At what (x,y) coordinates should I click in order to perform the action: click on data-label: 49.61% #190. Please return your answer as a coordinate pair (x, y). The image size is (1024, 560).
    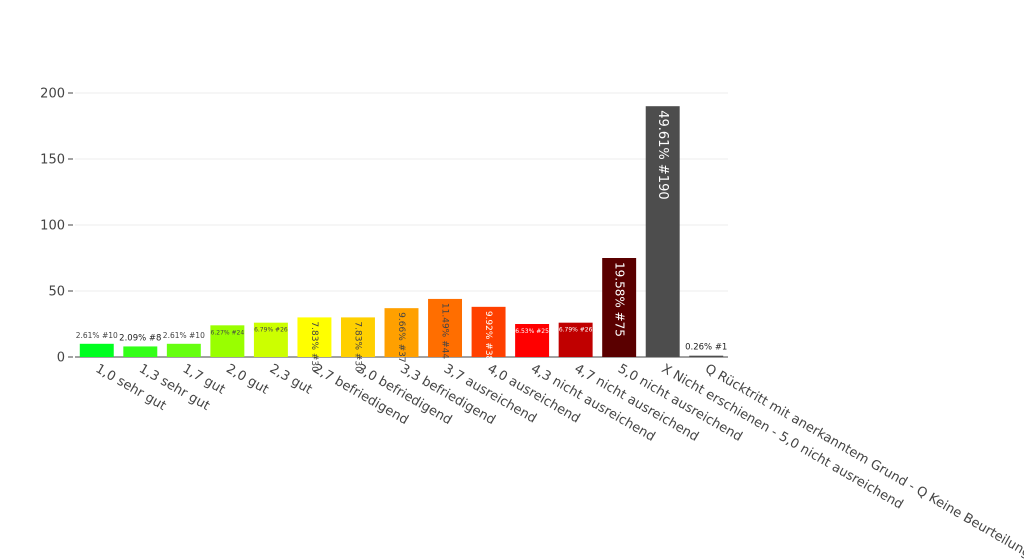
    Looking at the image, I should click on (662, 154).